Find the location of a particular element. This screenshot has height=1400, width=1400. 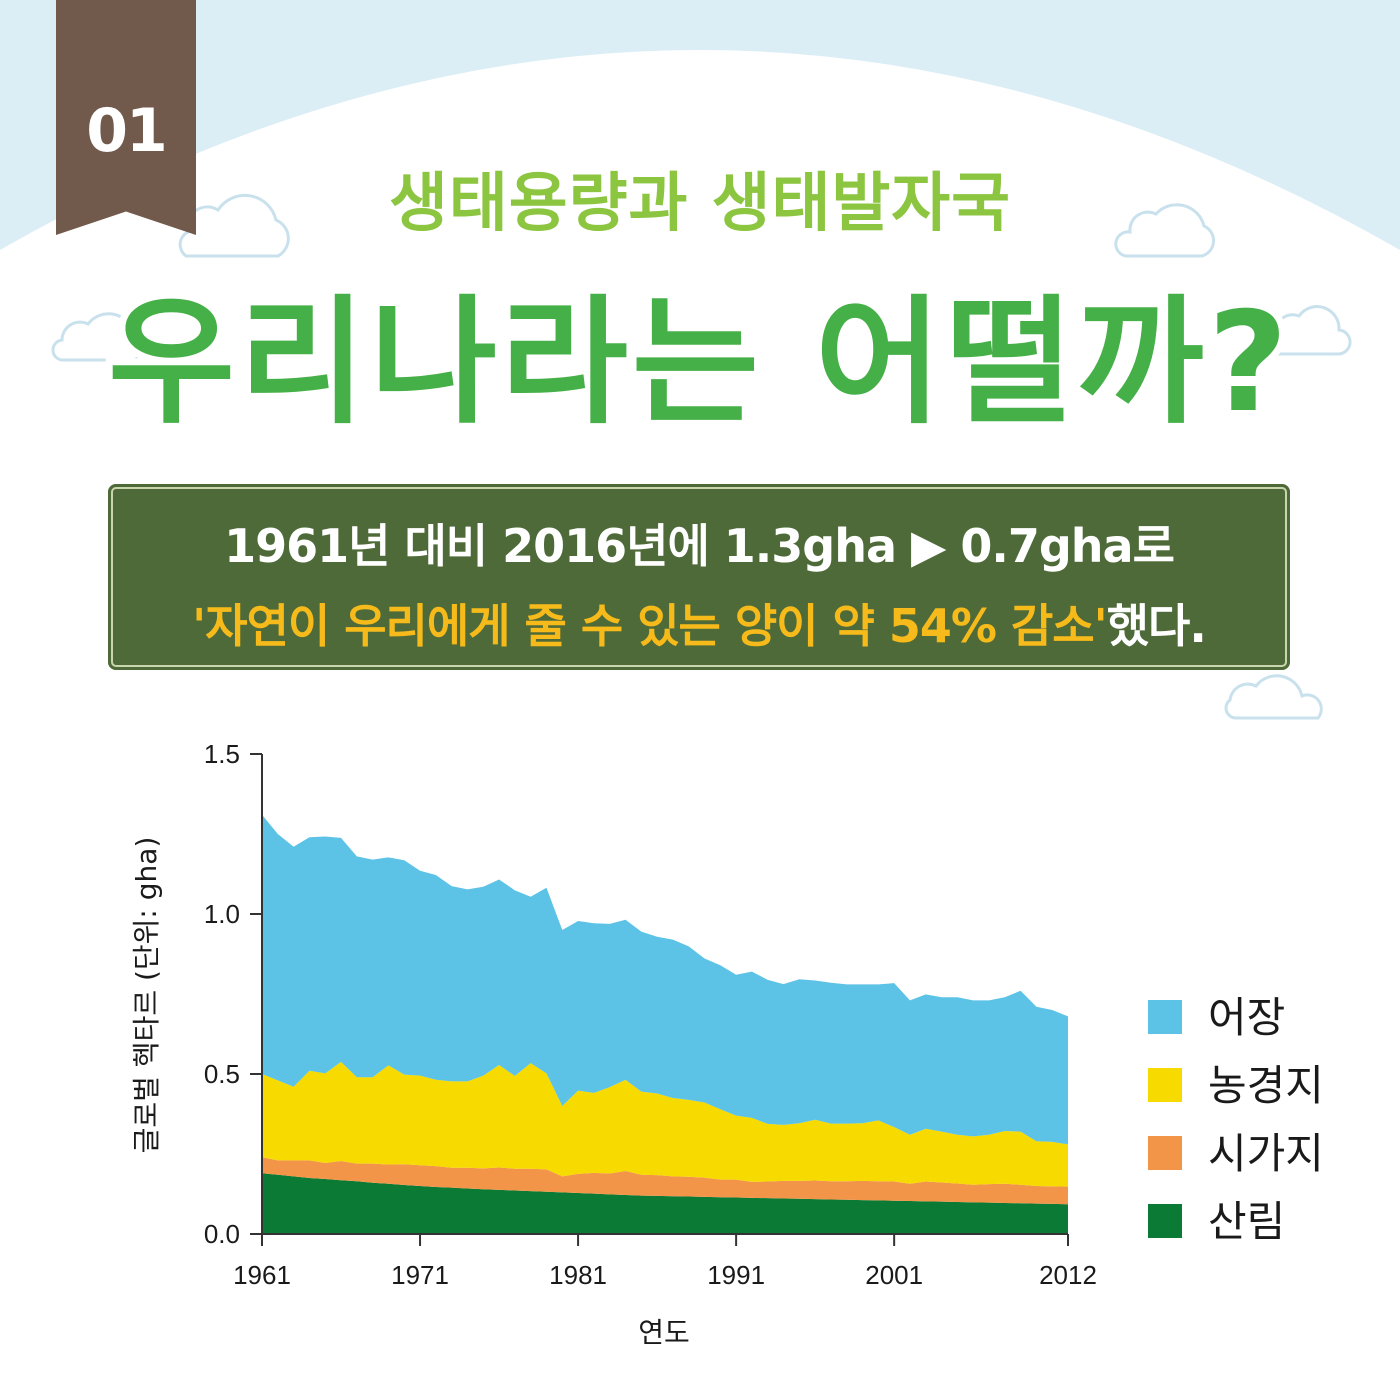

legend-label: 산림 is located at coordinates (1246, 1221).